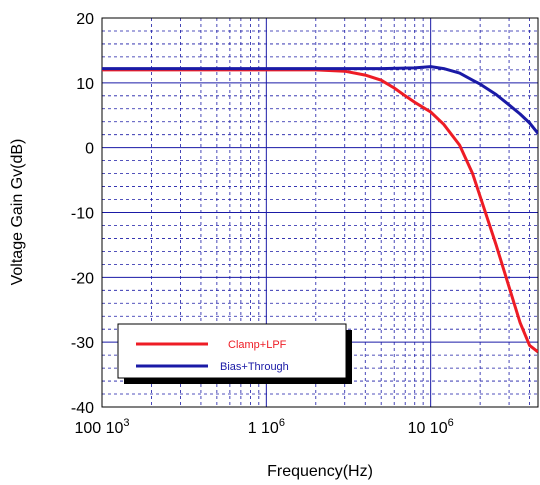 Image resolution: width=540 pixels, height=485 pixels. What do you see at coordinates (257, 345) in the screenshot?
I see `legend-label-clamp-lpf: Clamp+LPF` at bounding box center [257, 345].